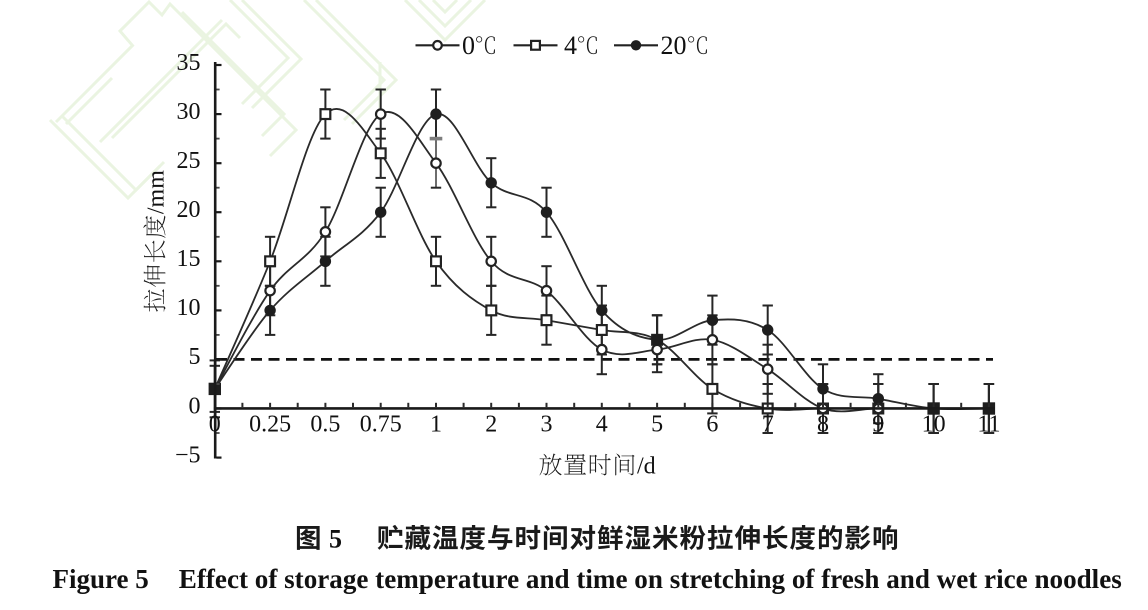  What do you see at coordinates (547, 425) in the screenshot?
I see `svg-text: 3` at bounding box center [547, 425].